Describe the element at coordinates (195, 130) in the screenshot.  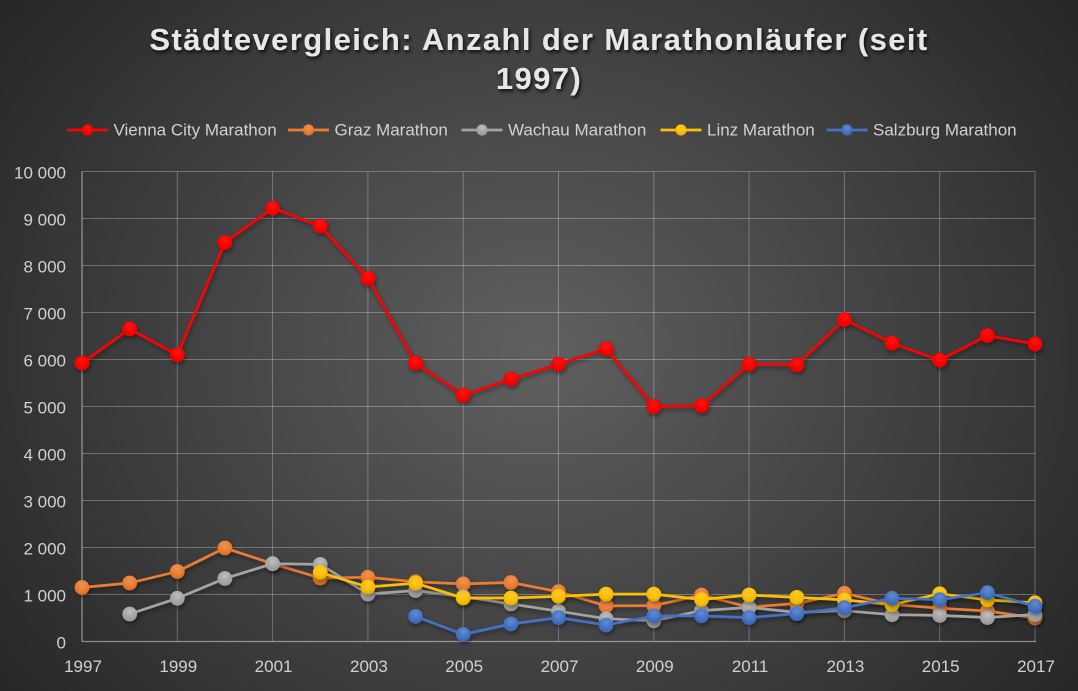
I see `svg-text: Vienna City Marathon` at that location.